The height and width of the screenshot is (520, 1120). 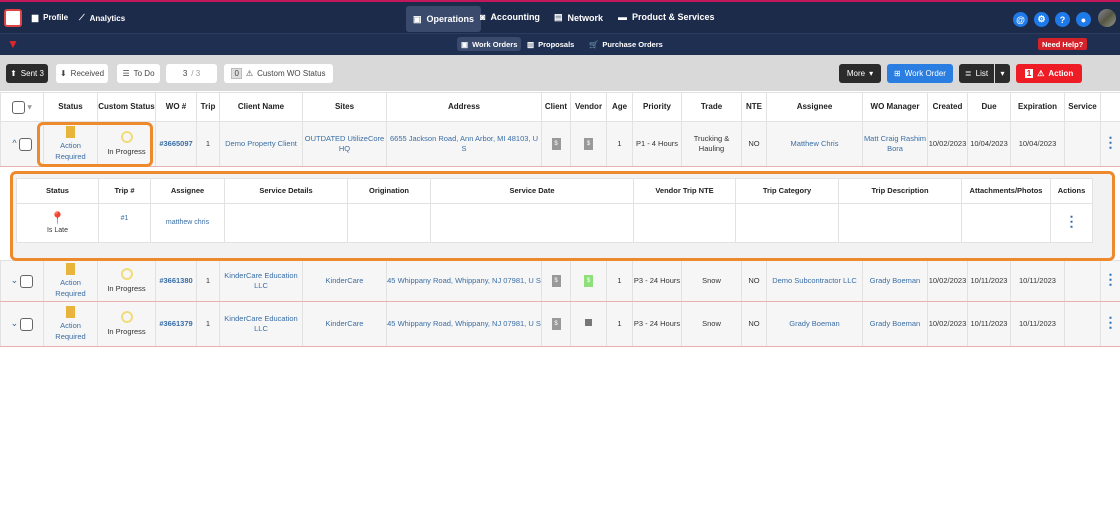 I want to click on col-custom-status: Custom Status, so click(x=126, y=107).